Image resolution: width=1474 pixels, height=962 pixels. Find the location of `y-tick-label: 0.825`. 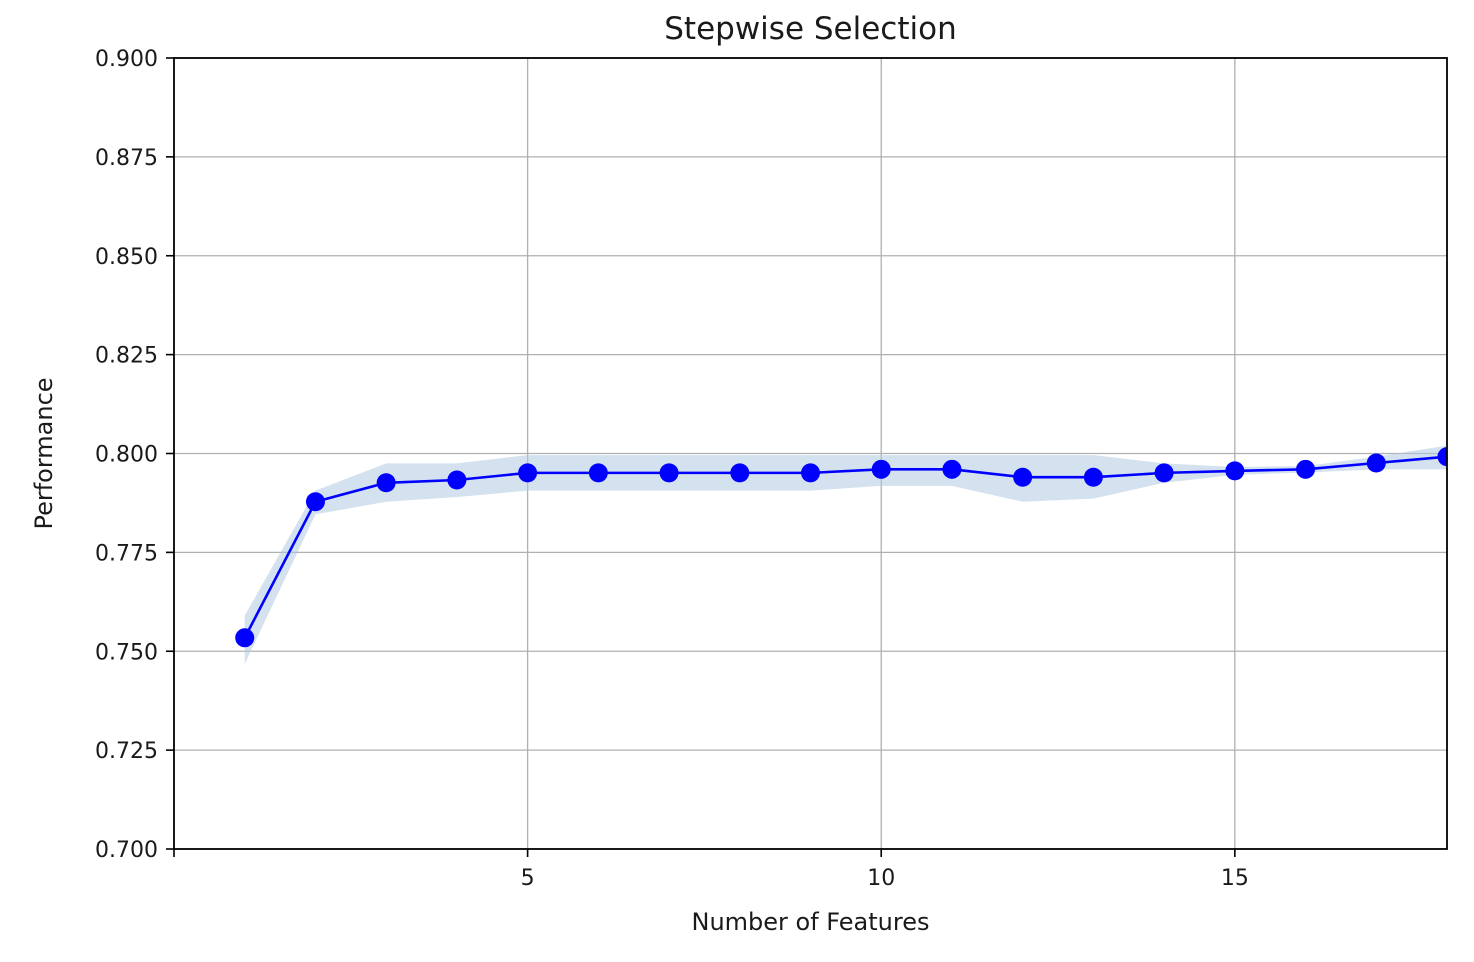

y-tick-label: 0.825 is located at coordinates (126, 356).